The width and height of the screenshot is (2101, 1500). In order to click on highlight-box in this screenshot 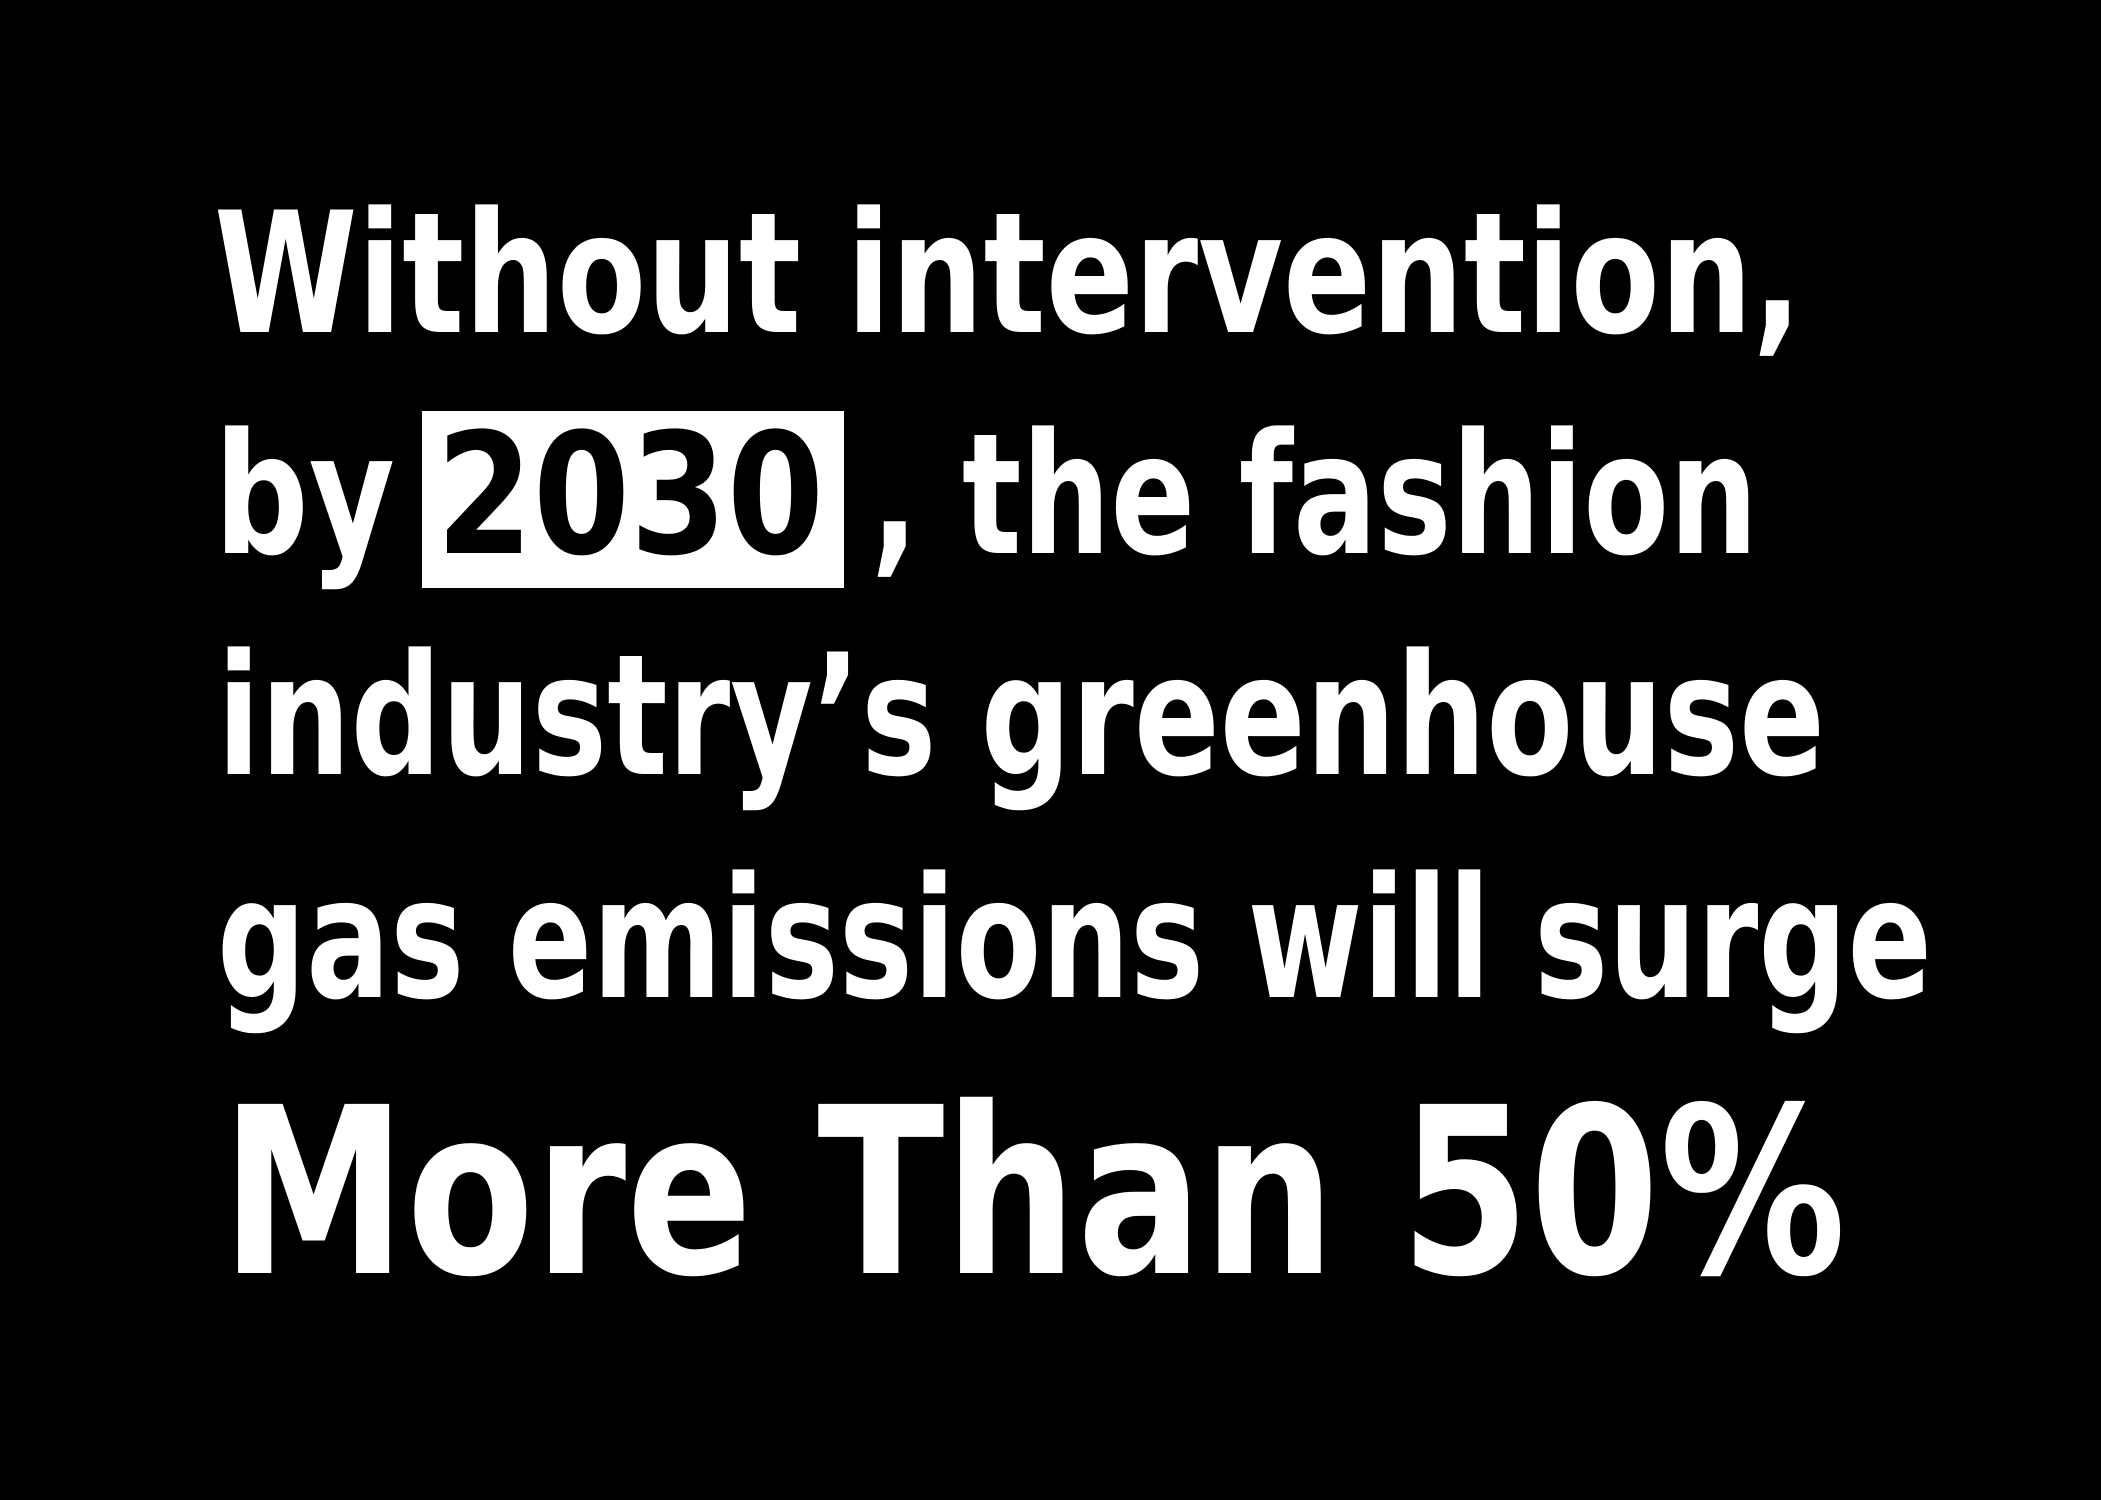, I will do `click(633, 499)`.